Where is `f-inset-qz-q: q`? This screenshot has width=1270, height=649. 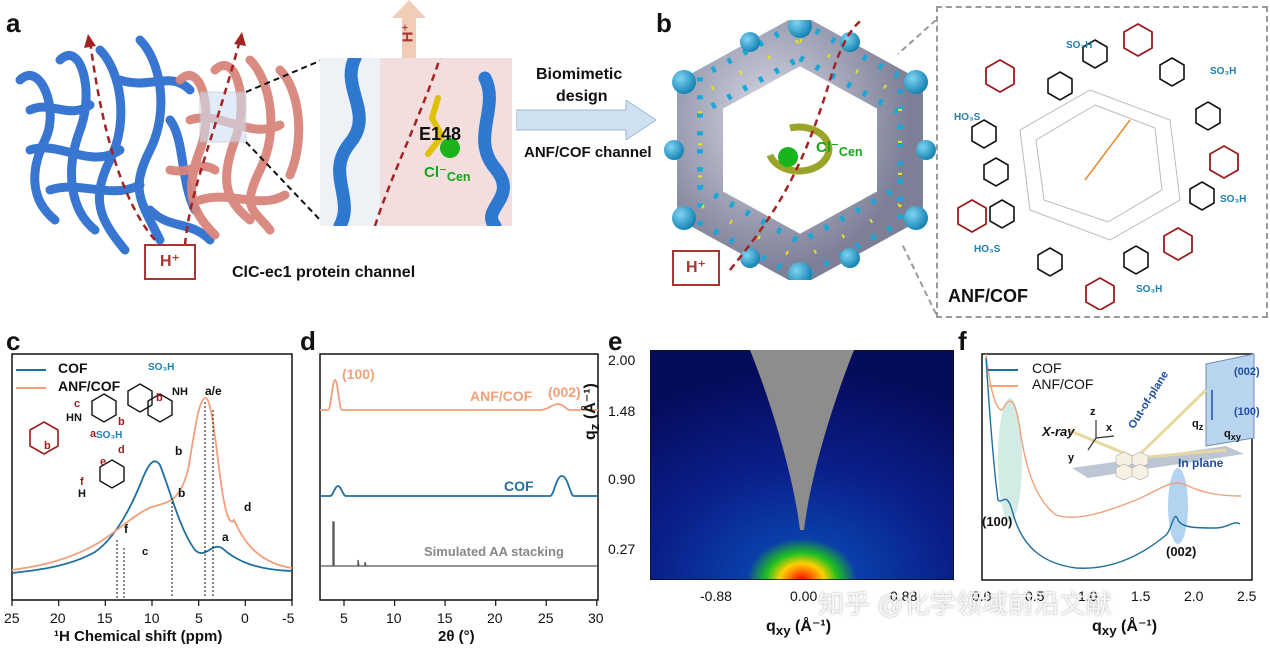
f-inset-qz-q: q is located at coordinates (1195, 424).